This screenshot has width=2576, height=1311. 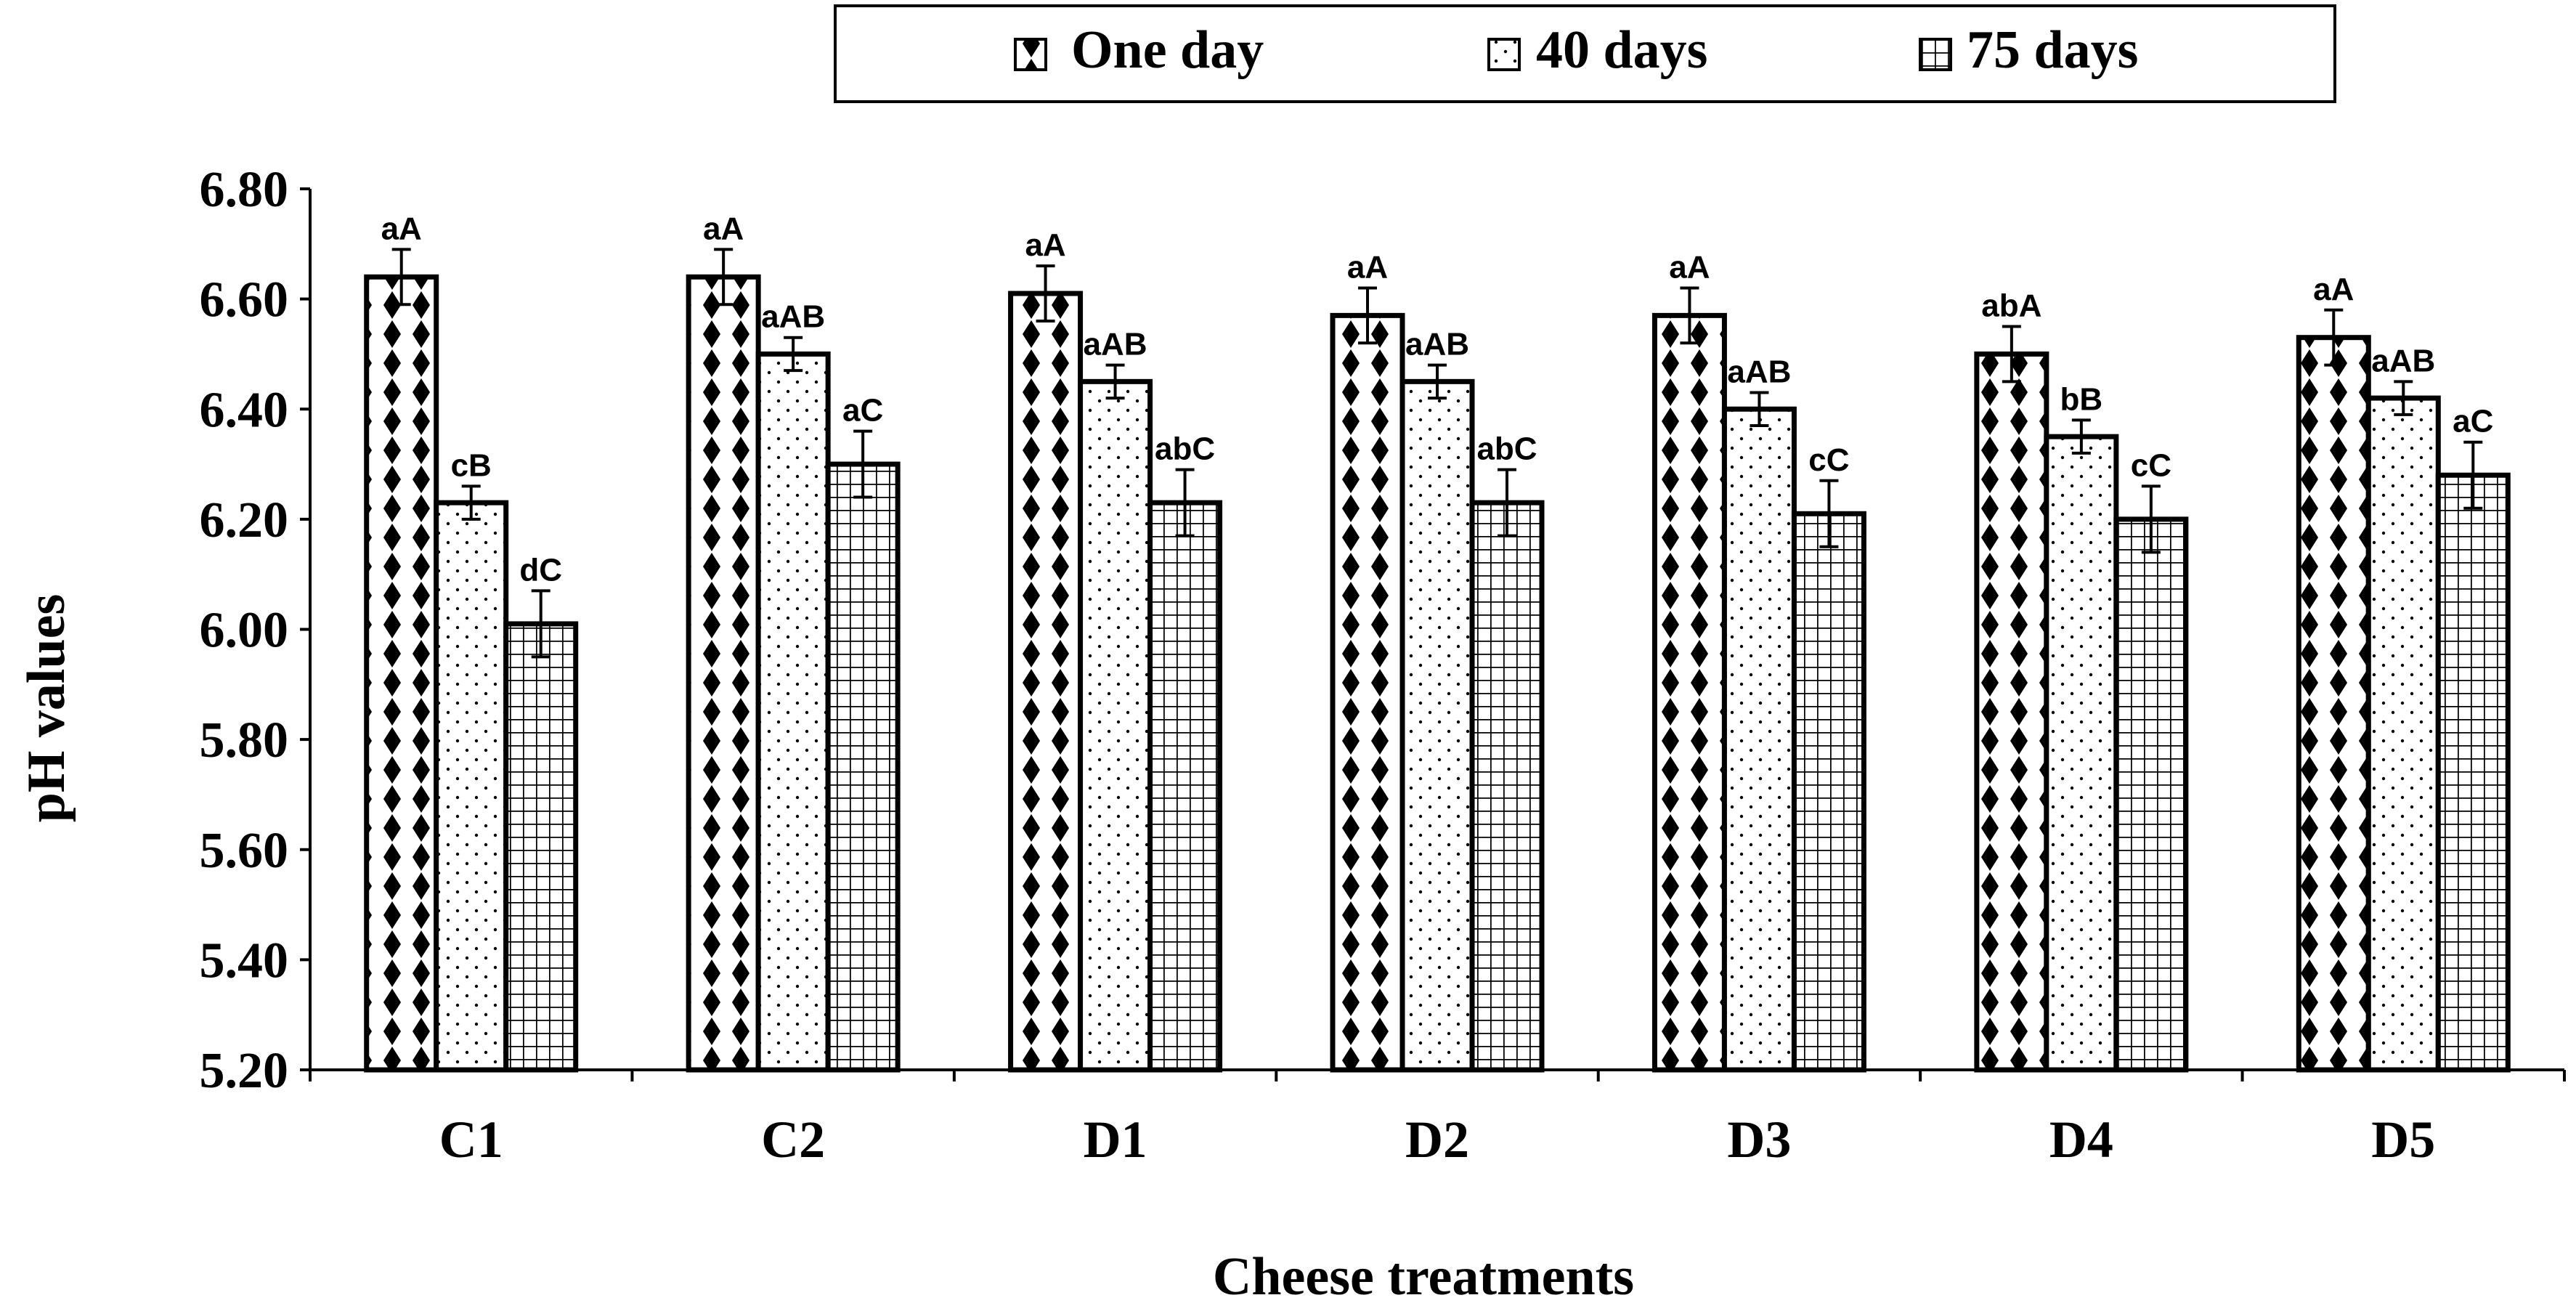 I want to click on significance-label-d3-series-2: cC, so click(x=1829, y=460).